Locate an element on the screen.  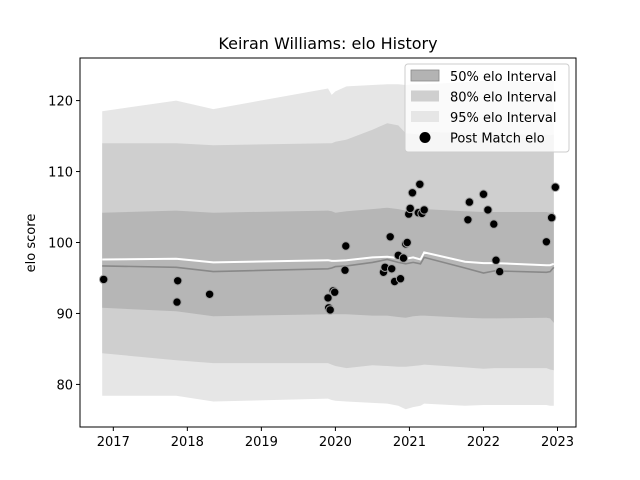
median-line is located at coordinates (328, 265).